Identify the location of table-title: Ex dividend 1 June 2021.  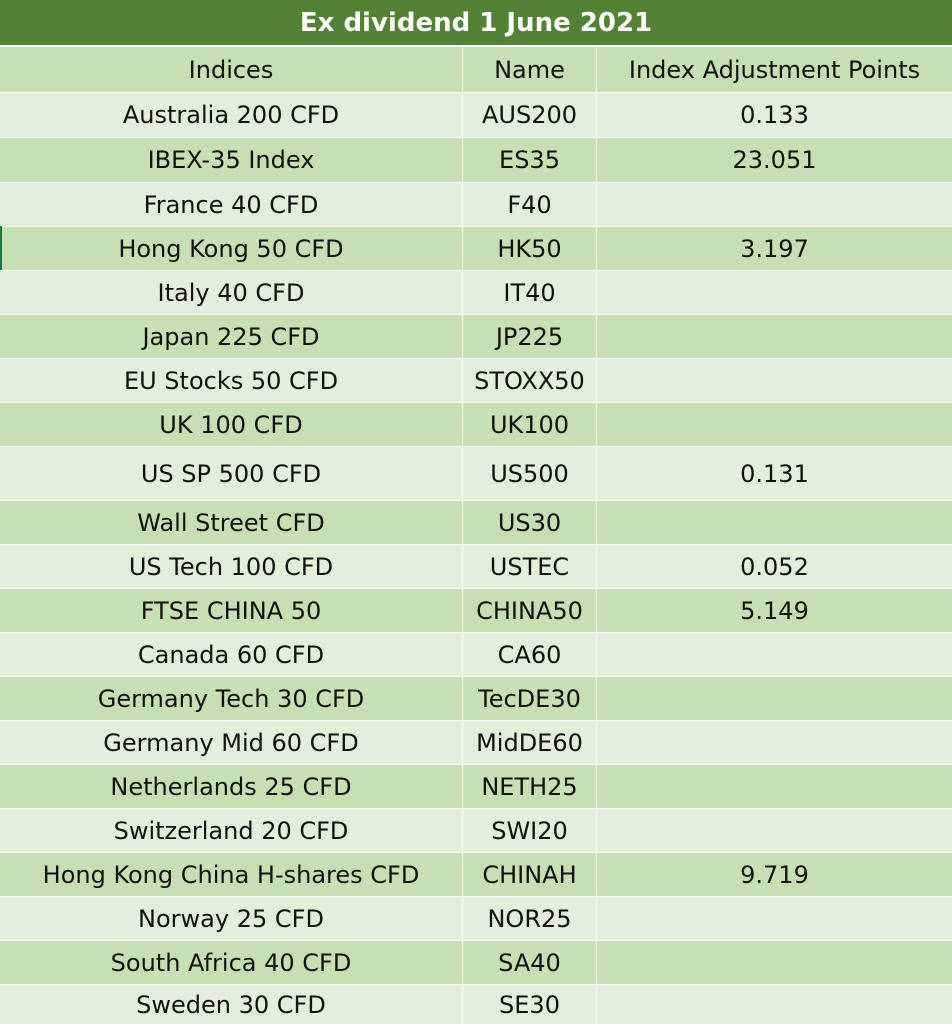
(476, 23).